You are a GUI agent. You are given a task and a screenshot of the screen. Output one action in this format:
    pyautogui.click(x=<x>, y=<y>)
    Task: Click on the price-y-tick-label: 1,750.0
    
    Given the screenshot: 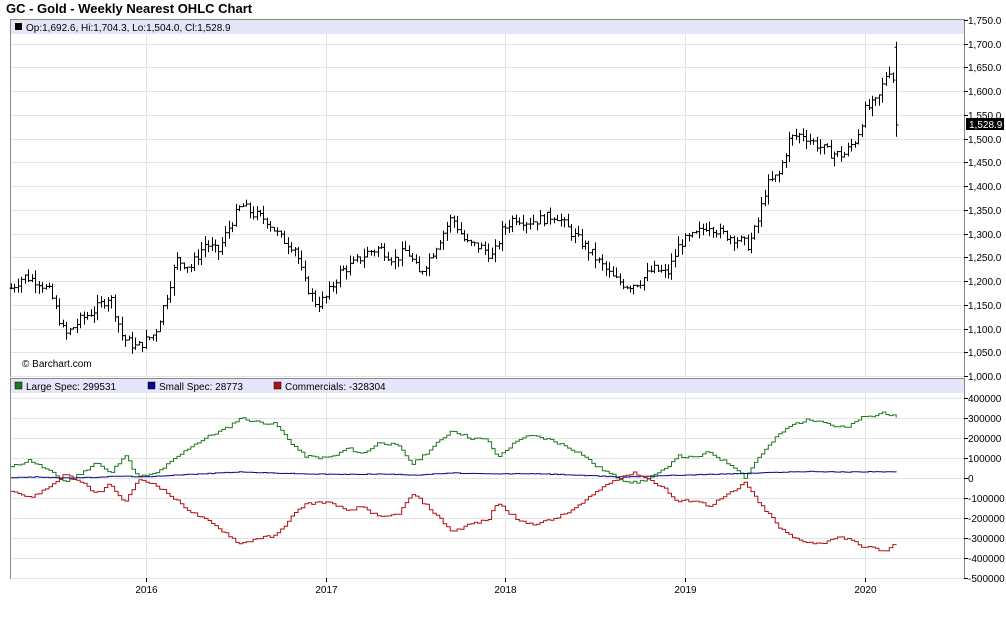 What is the action you would take?
    pyautogui.click(x=985, y=21)
    